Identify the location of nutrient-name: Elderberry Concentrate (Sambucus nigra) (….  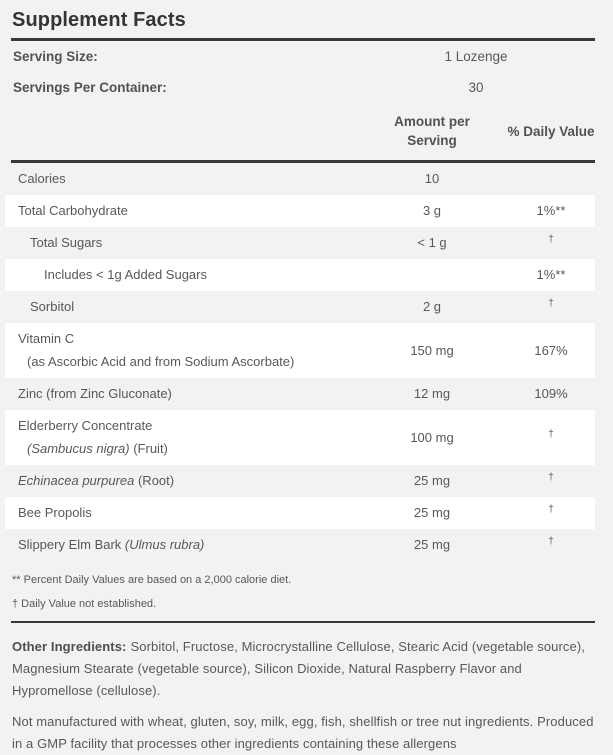
(93, 437).